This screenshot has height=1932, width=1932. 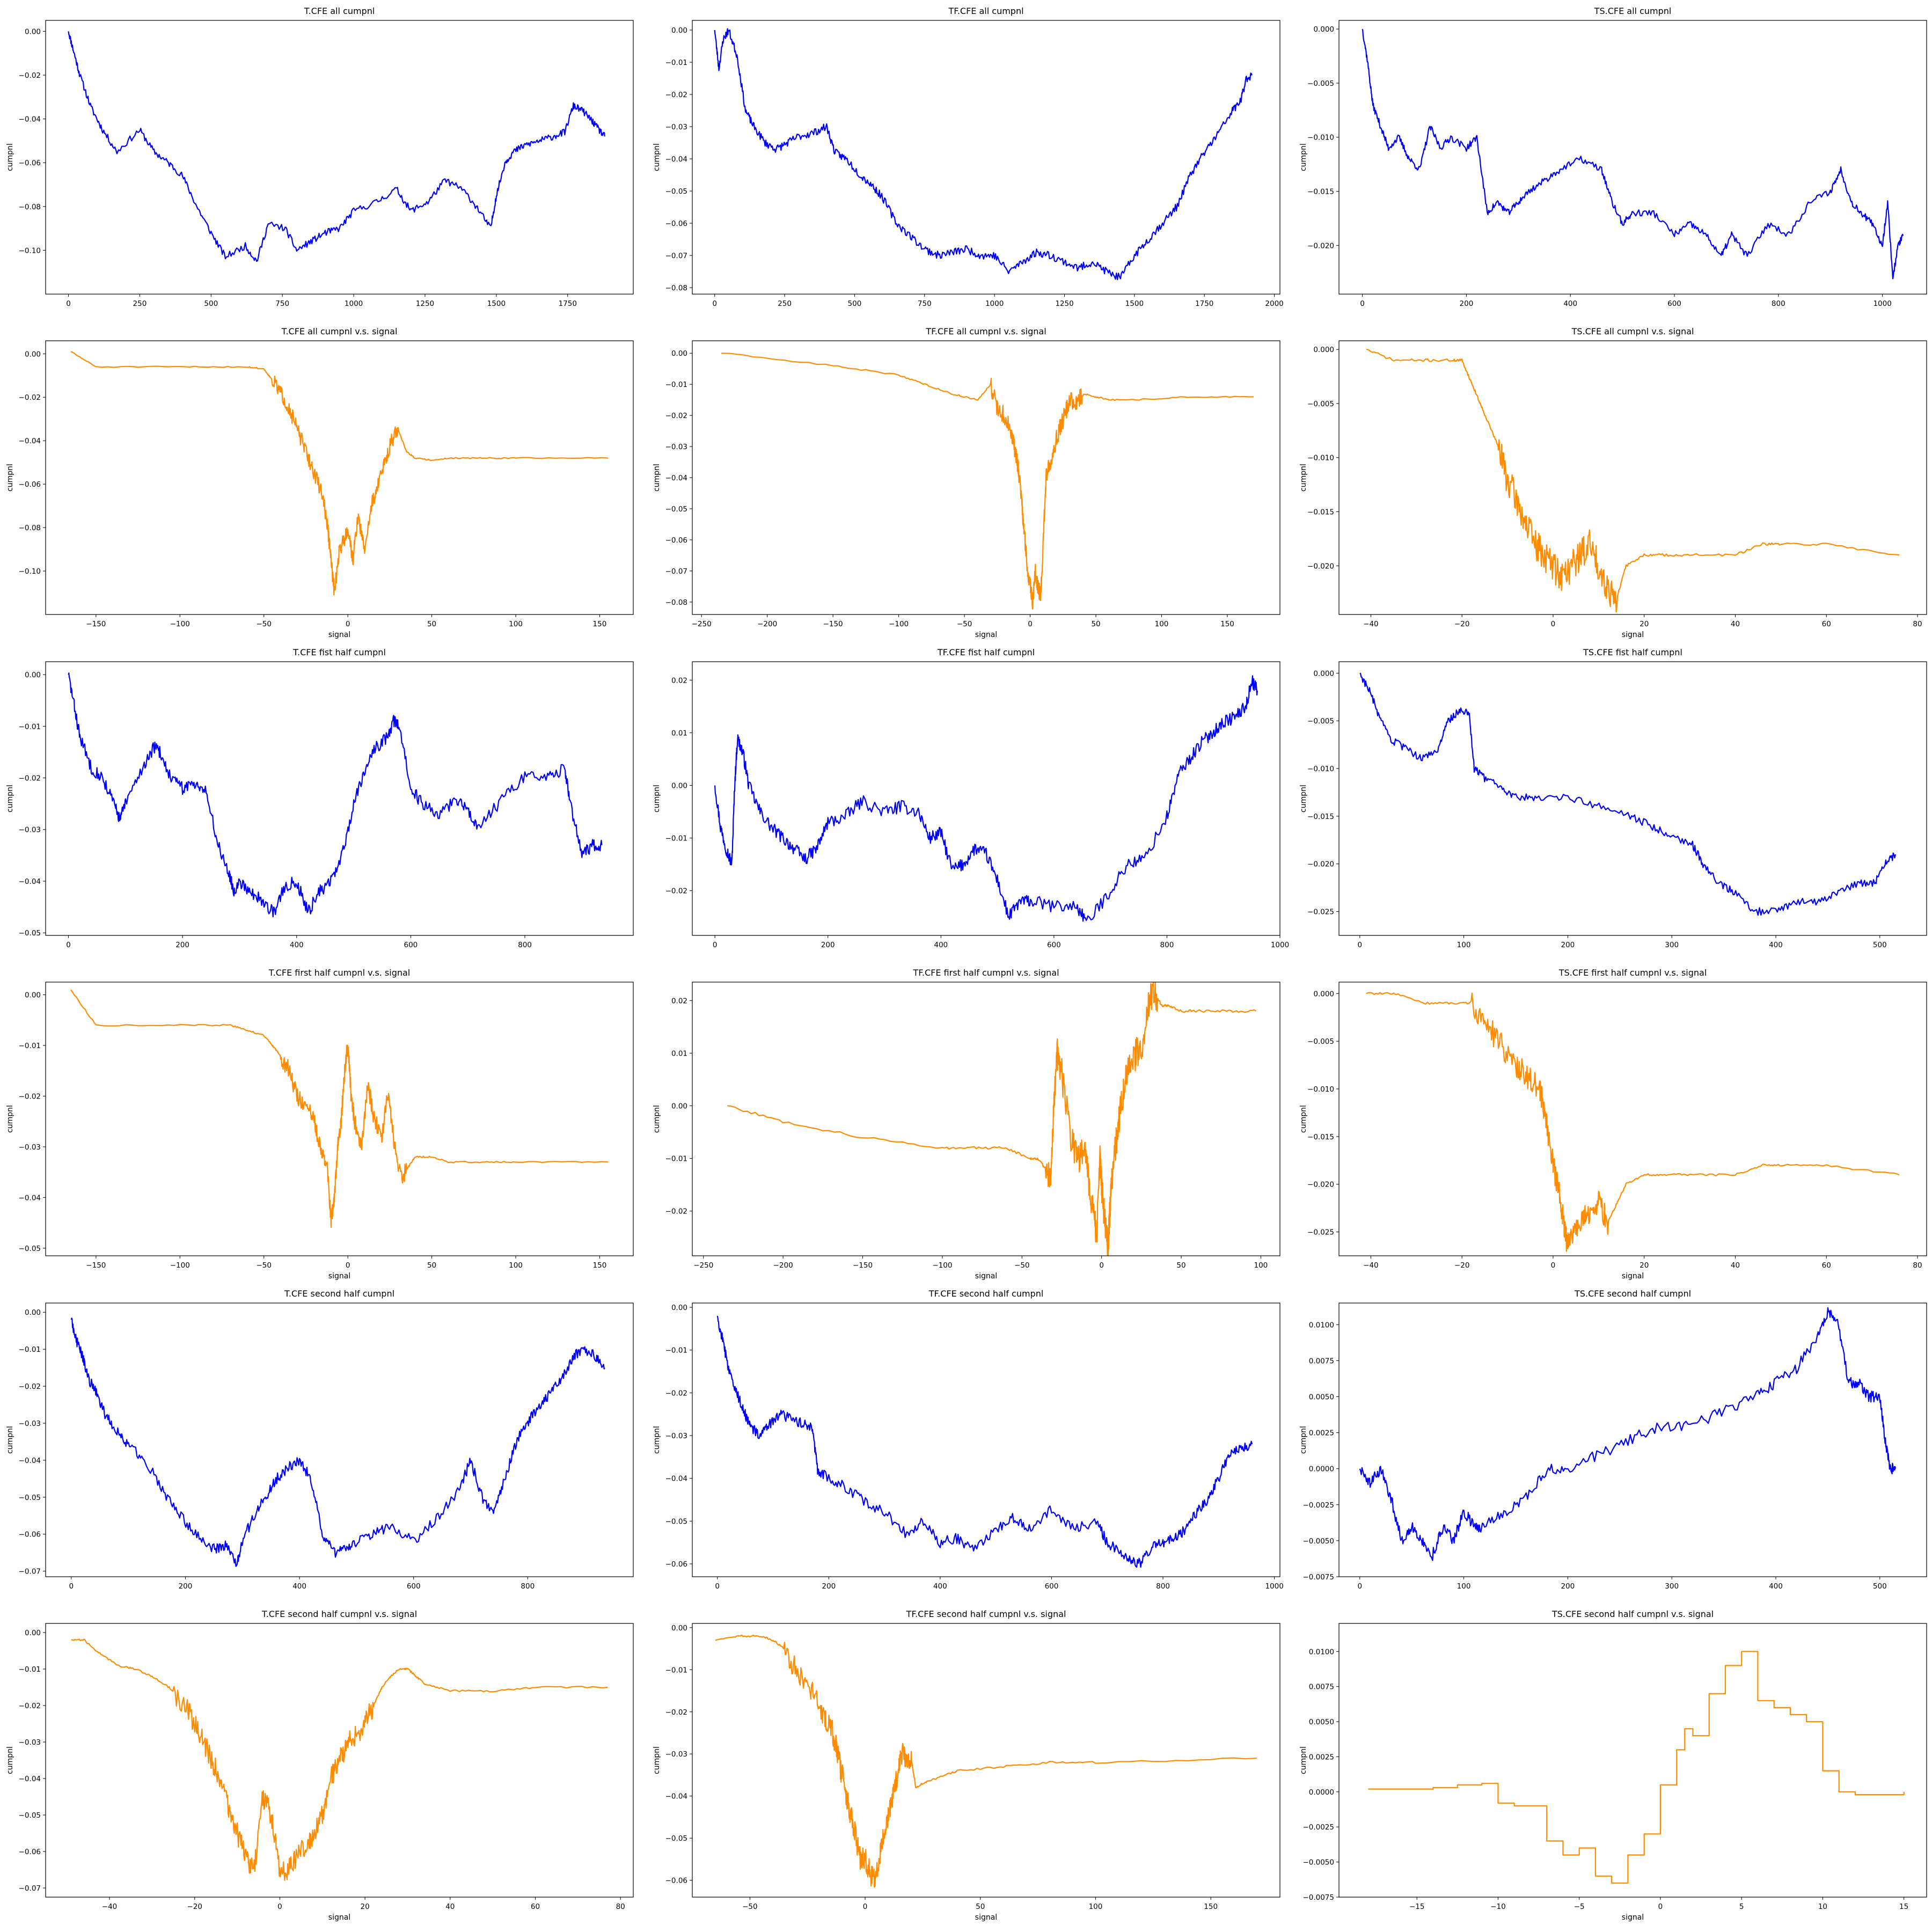 What do you see at coordinates (30, 1572) in the screenshot?
I see `y-tick-label: −0.07` at bounding box center [30, 1572].